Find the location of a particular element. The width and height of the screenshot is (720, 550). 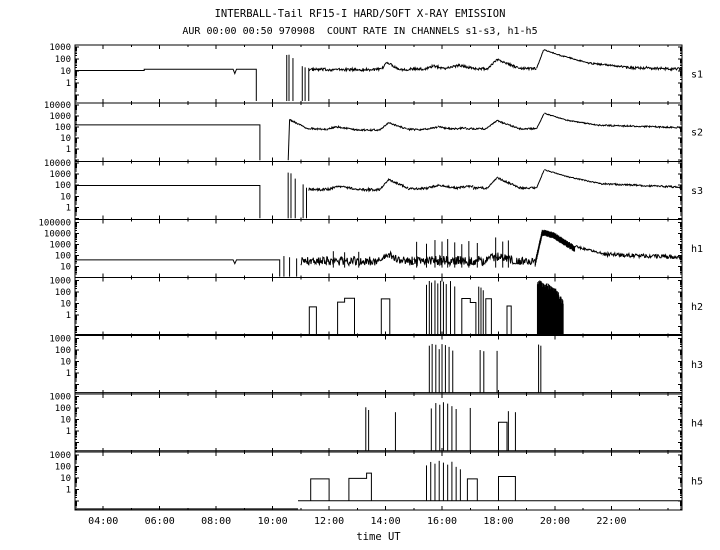

panel-label: s1 is located at coordinates (697, 75).